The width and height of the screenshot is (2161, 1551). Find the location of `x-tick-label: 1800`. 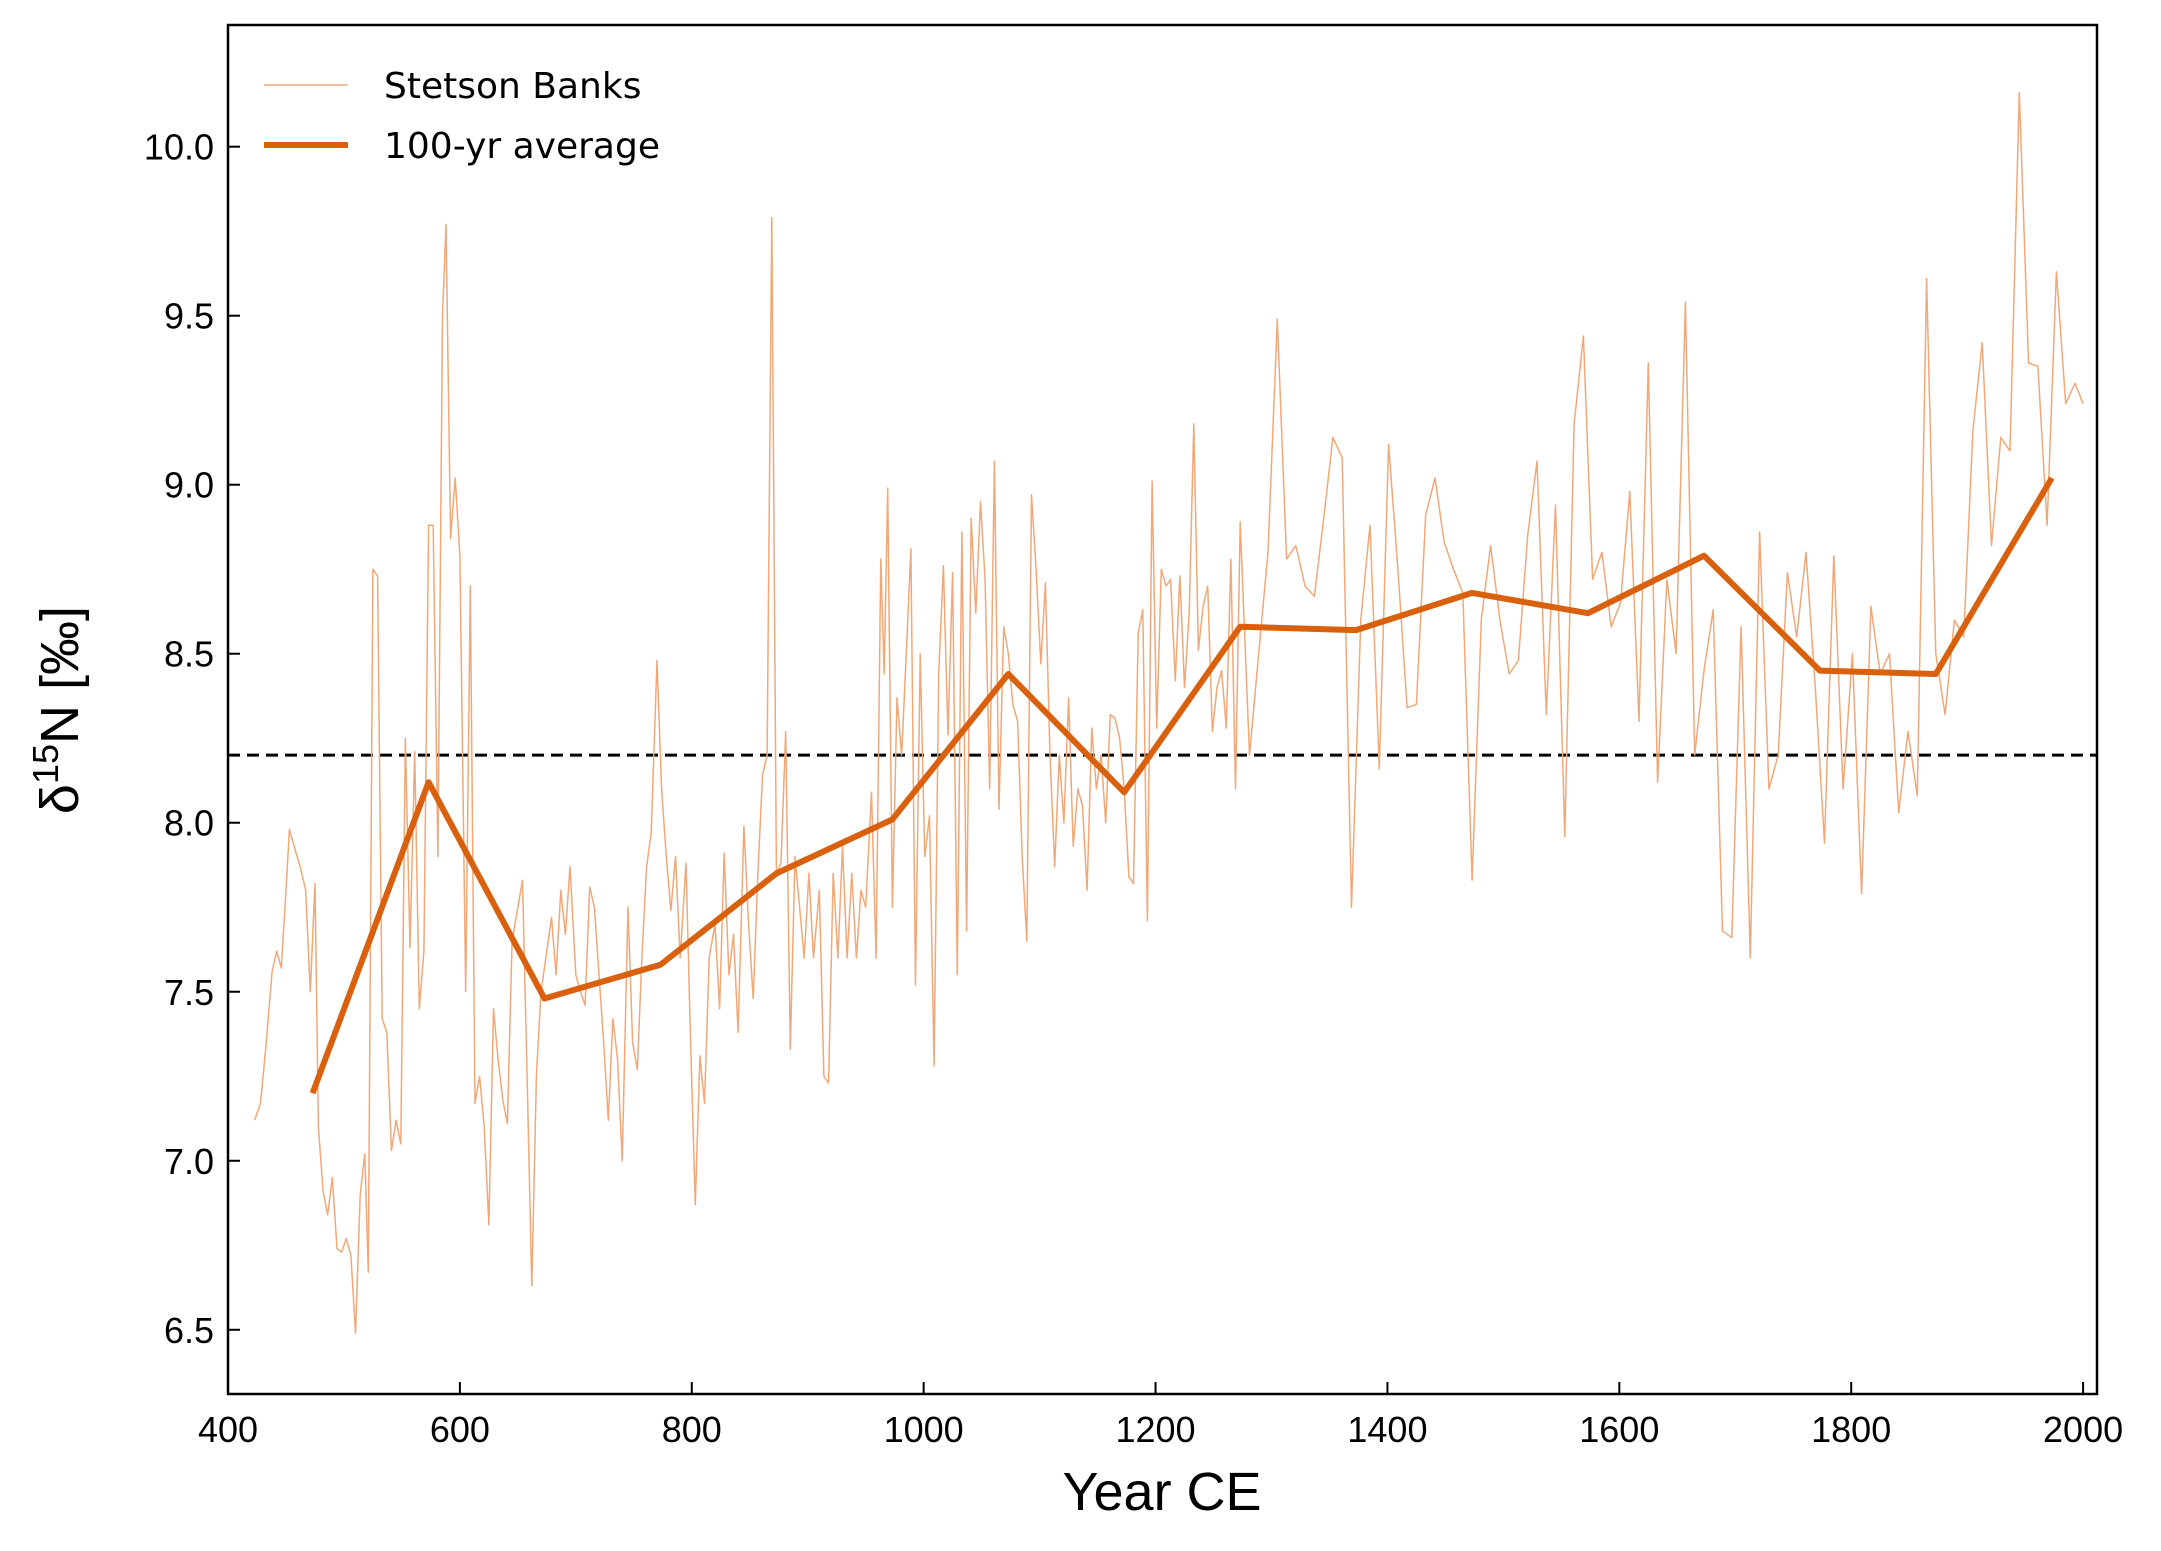

x-tick-label: 1800 is located at coordinates (1851, 1429).